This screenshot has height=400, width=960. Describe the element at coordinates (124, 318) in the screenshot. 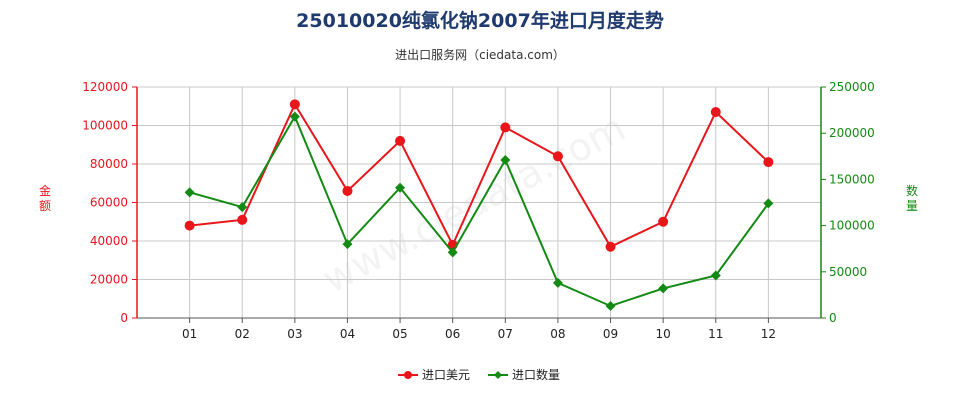

I see `y-left-tick-label: 0` at that location.